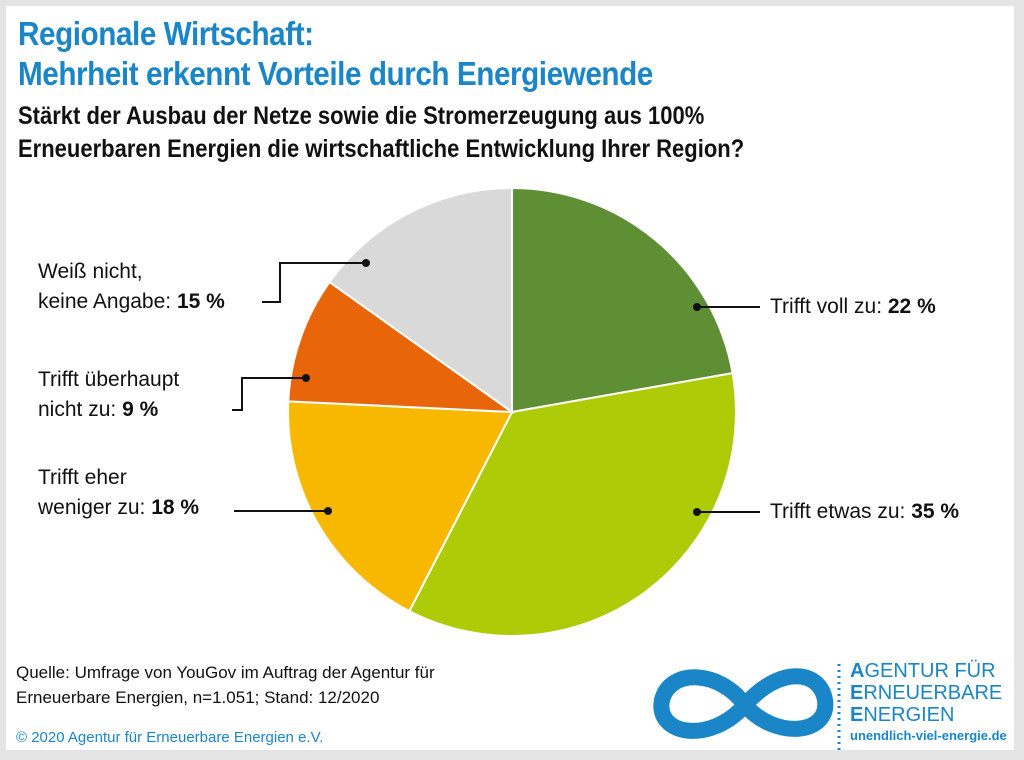 The image size is (1024, 760). Describe the element at coordinates (572, 504) in the screenshot. I see `pie-slice-etwas` at that location.